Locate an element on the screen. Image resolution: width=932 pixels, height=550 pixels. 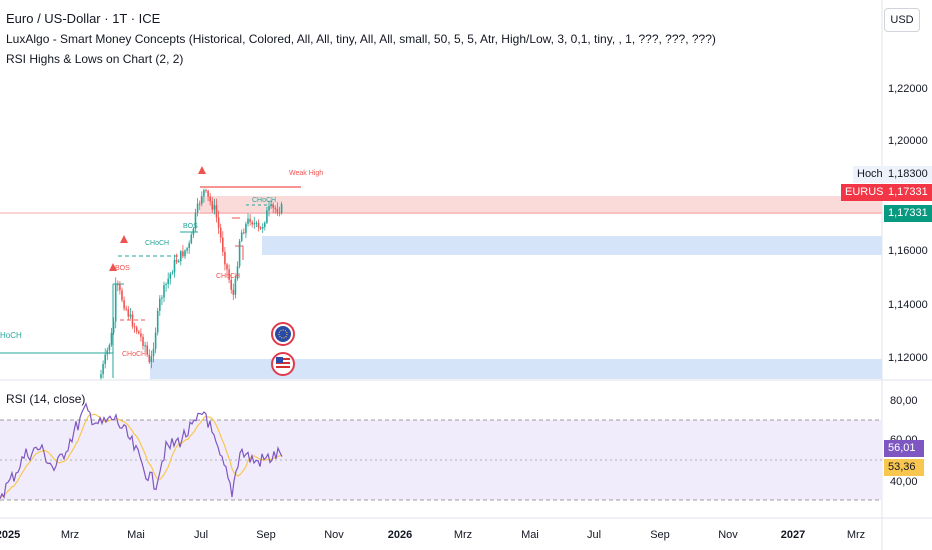
time-label-10: Sep is located at coordinates (660, 535).